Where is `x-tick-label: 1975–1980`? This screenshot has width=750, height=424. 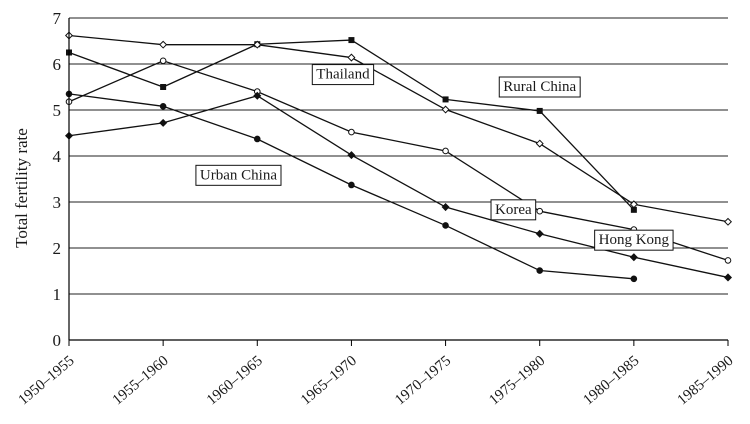 x-tick-label: 1975–1980 is located at coordinates (517, 381).